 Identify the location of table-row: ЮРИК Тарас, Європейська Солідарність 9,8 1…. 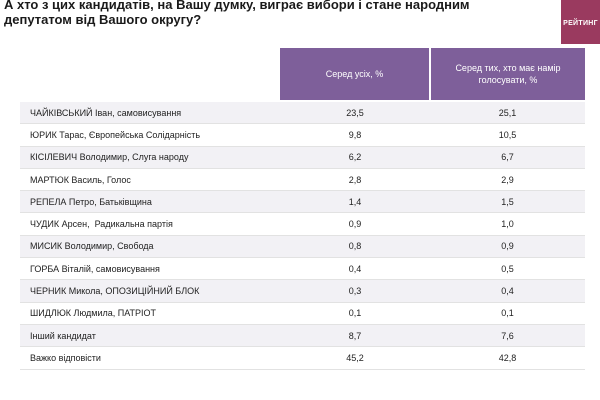
(302, 135).